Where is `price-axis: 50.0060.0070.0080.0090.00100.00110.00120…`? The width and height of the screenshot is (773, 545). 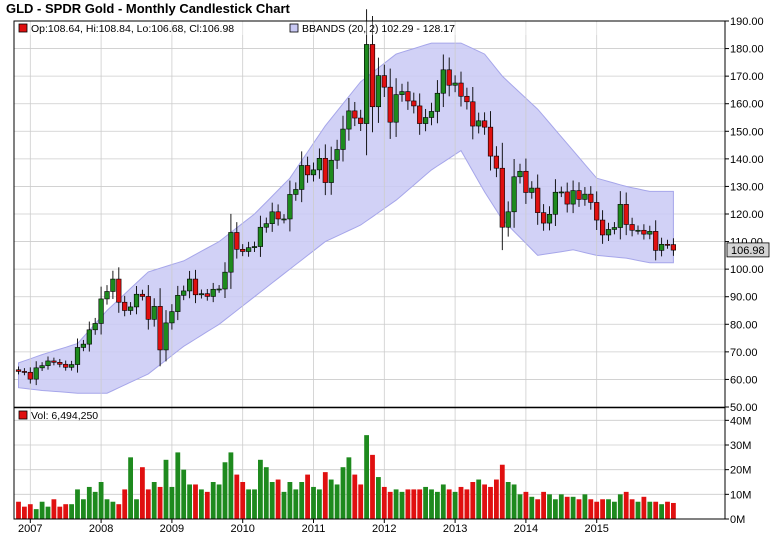
price-axis: 50.0060.0070.0080.0090.00100.00110.00120… is located at coordinates (744, 215).